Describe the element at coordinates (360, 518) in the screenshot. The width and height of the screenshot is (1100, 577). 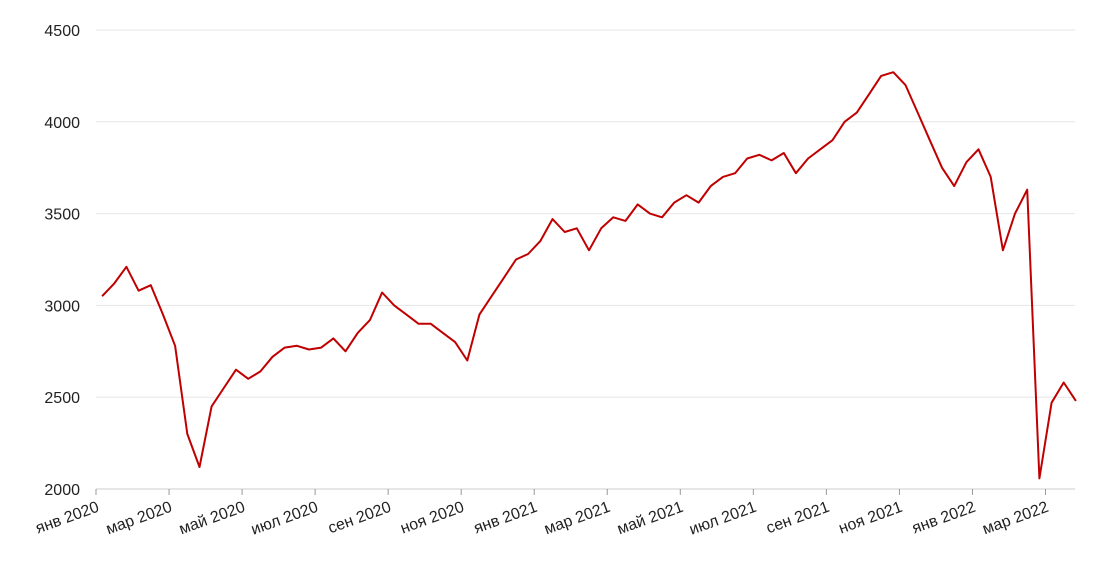
I see `x-tick-label: сен 2020` at that location.